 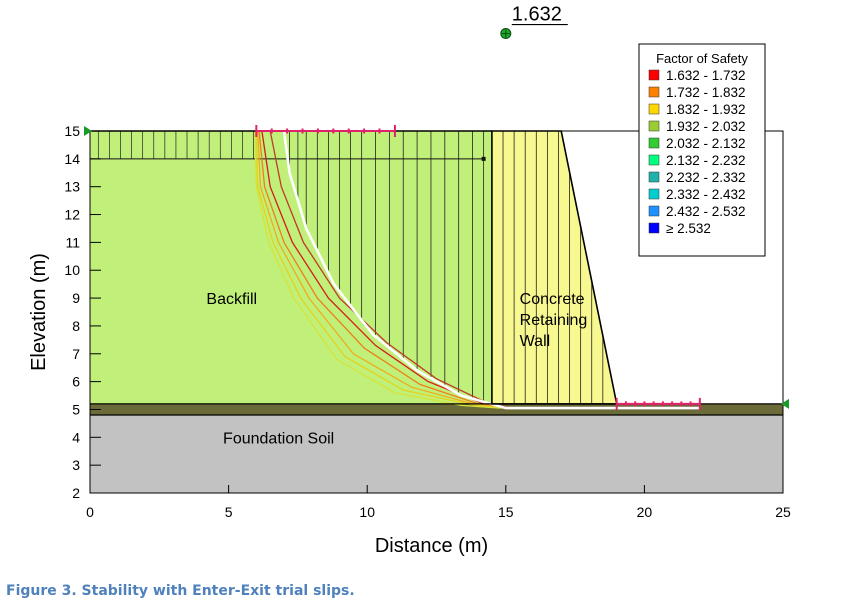 I want to click on legend-box, so click(x=702, y=150).